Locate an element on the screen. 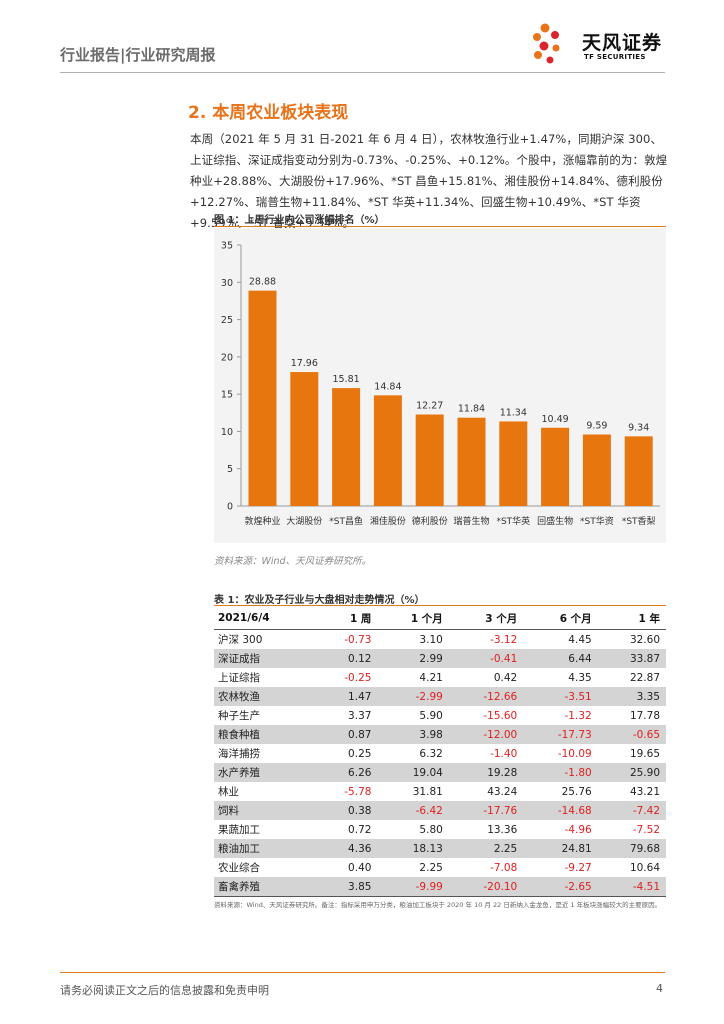 The height and width of the screenshot is (1024, 724). table-cell: 3.10 is located at coordinates (431, 639).